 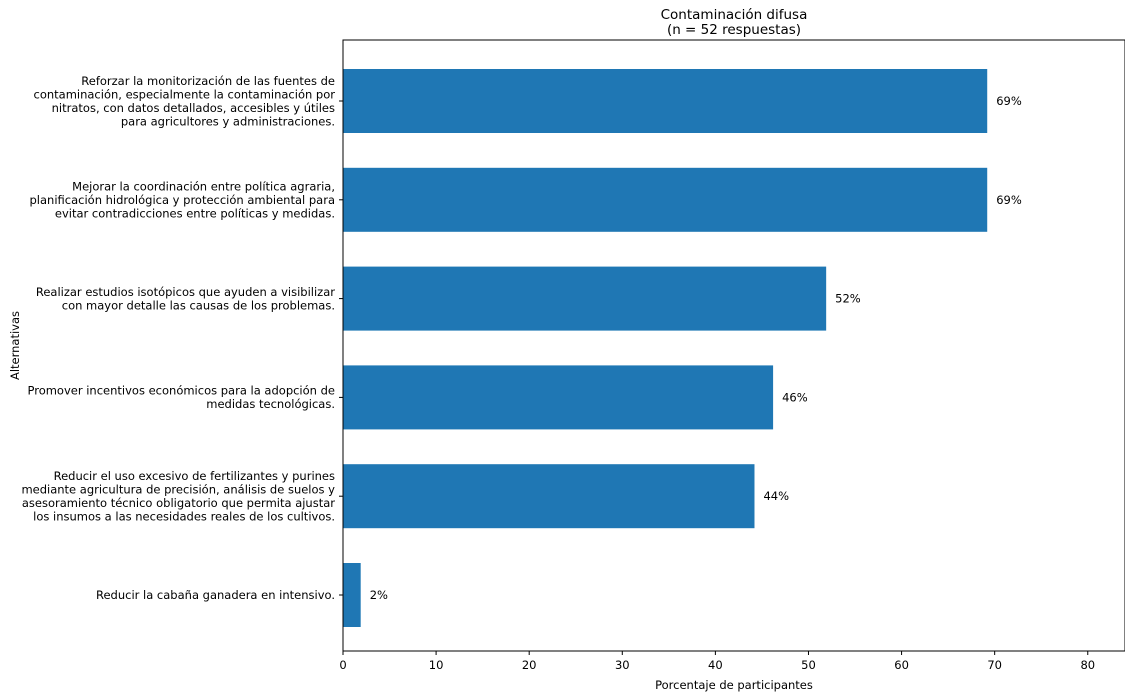 What do you see at coordinates (776, 496) in the screenshot?
I see `value-label-5: 44%` at bounding box center [776, 496].